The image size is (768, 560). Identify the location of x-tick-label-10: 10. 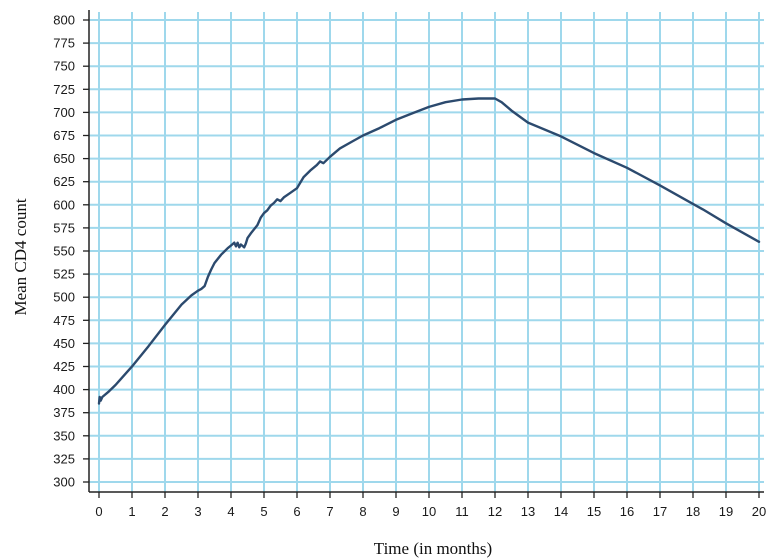
(429, 511).